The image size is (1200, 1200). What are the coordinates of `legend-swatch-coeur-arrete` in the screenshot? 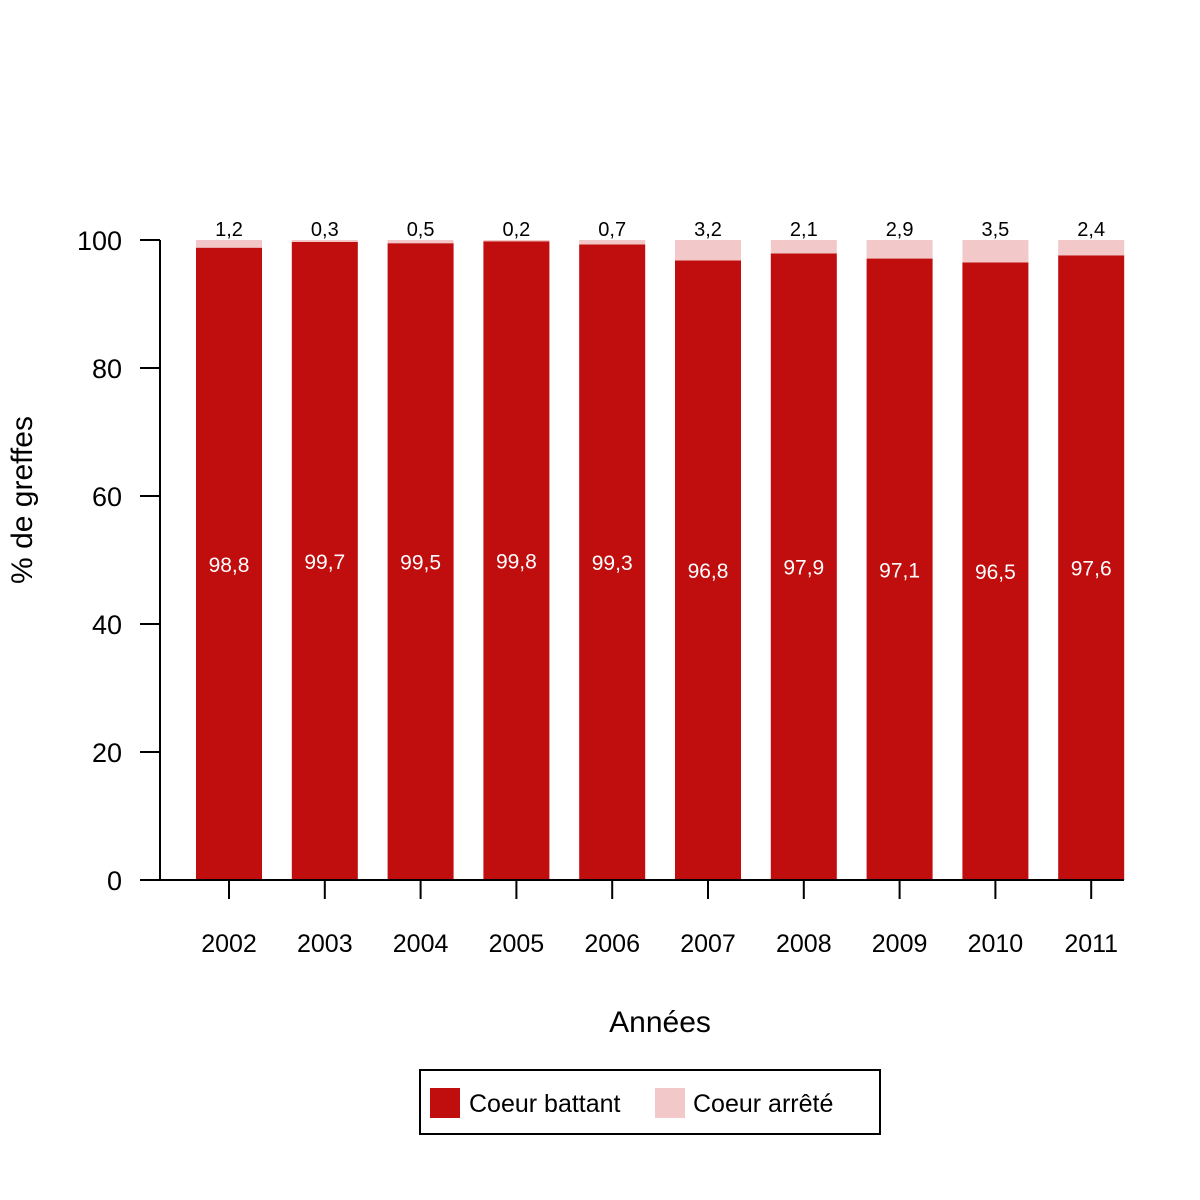 It's located at (670, 1103).